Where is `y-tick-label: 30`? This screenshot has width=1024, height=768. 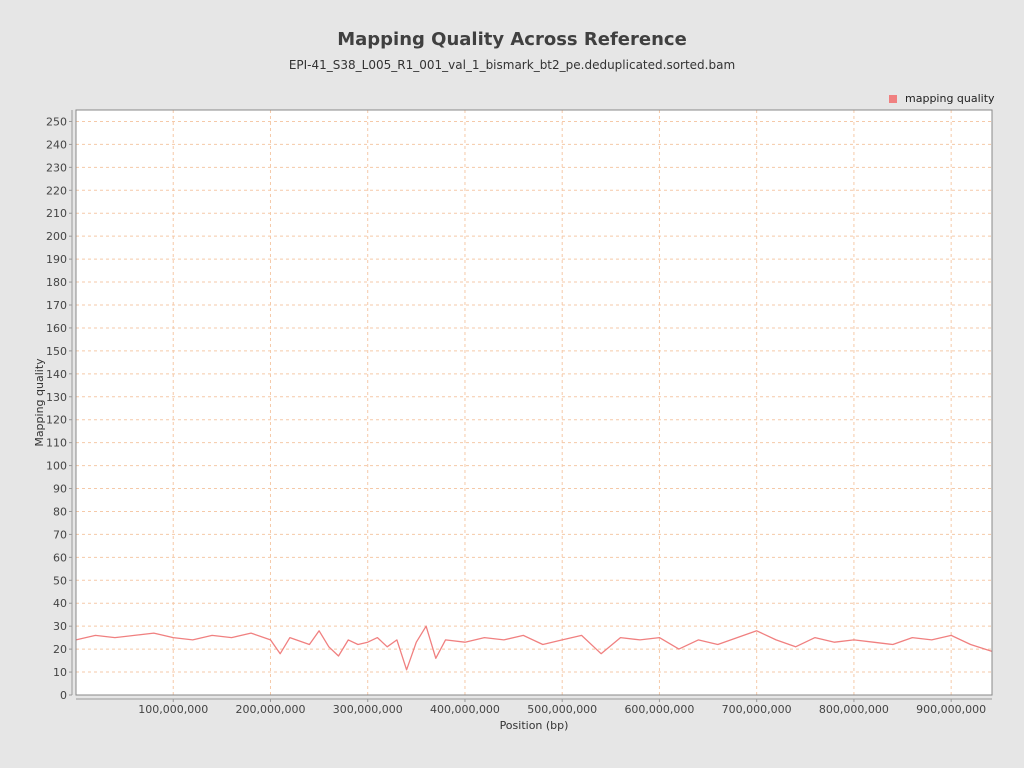
y-tick-label: 30 is located at coordinates (60, 626).